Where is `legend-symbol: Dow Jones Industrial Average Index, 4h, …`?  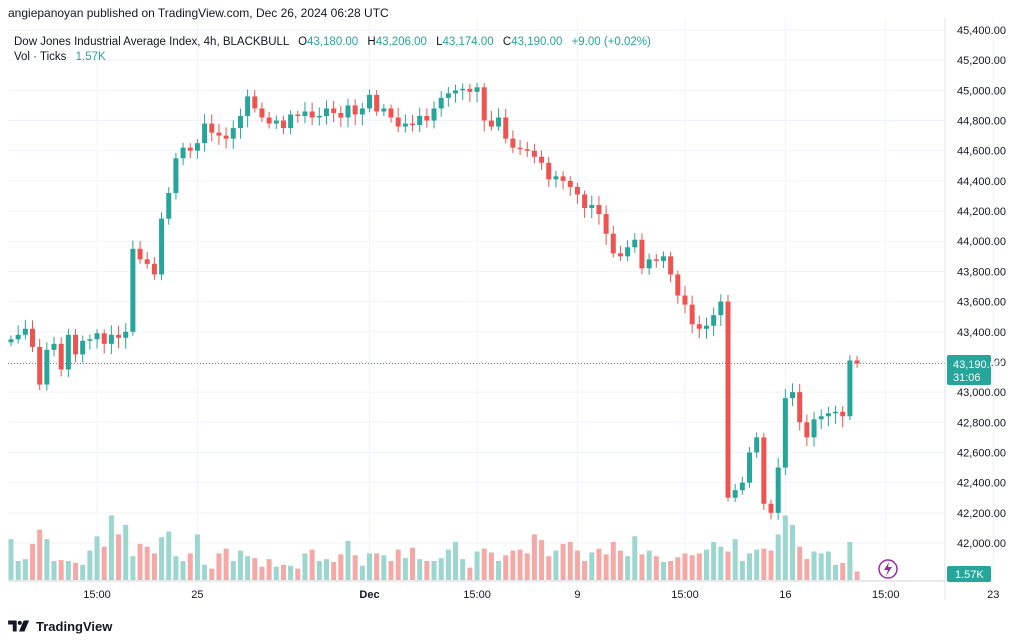 legend-symbol: Dow Jones Industrial Average Index, 4h, … is located at coordinates (332, 42).